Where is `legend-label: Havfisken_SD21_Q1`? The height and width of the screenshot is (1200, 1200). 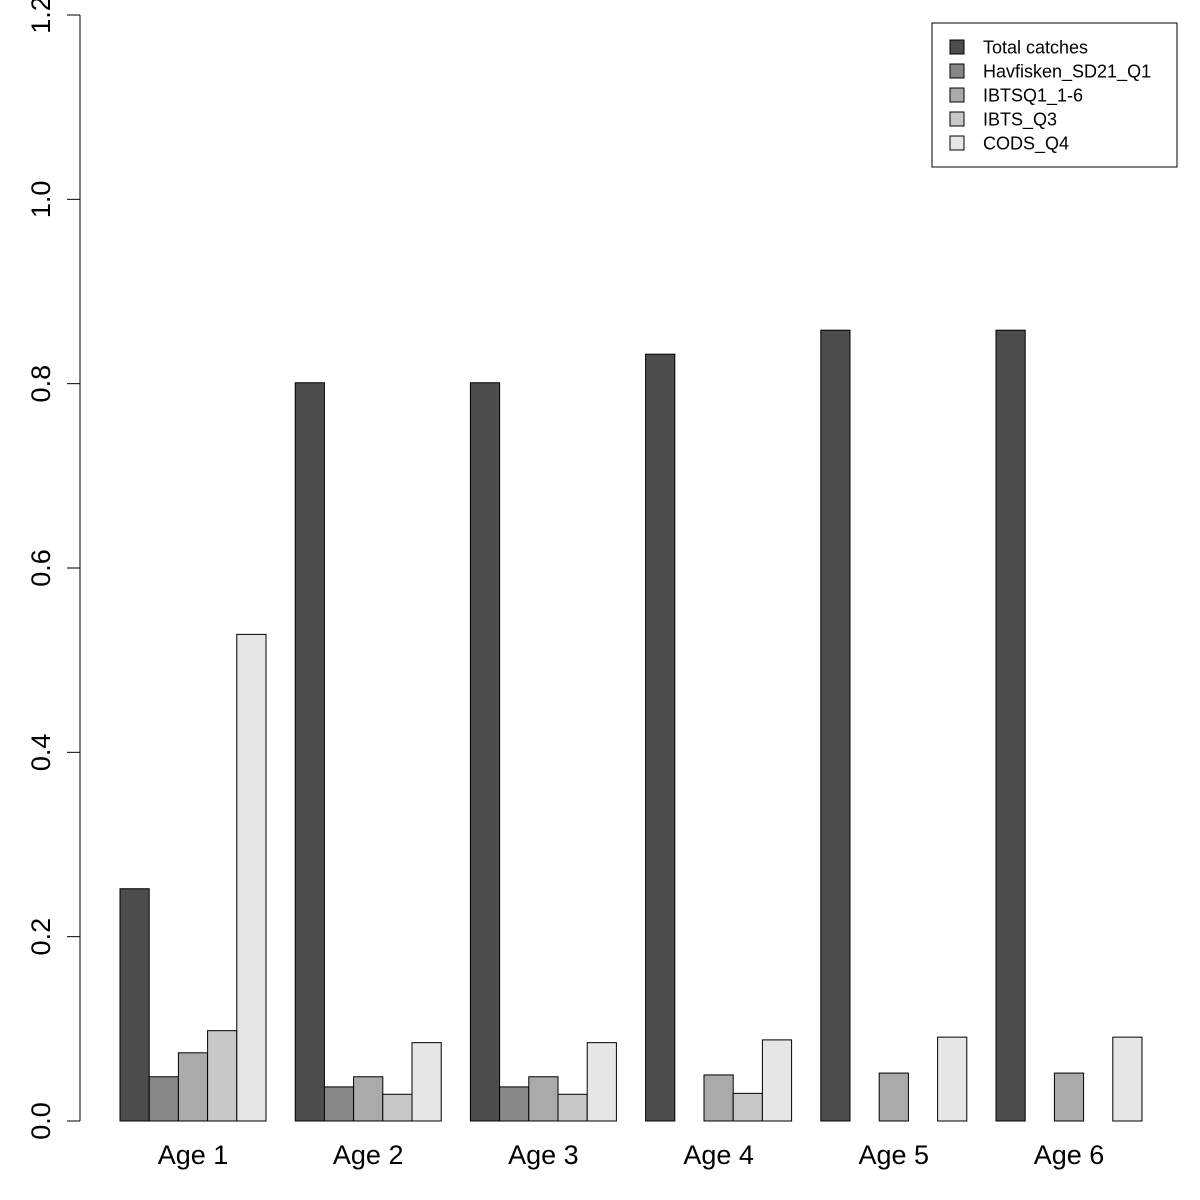
legend-label: Havfisken_SD21_Q1 is located at coordinates (1067, 72).